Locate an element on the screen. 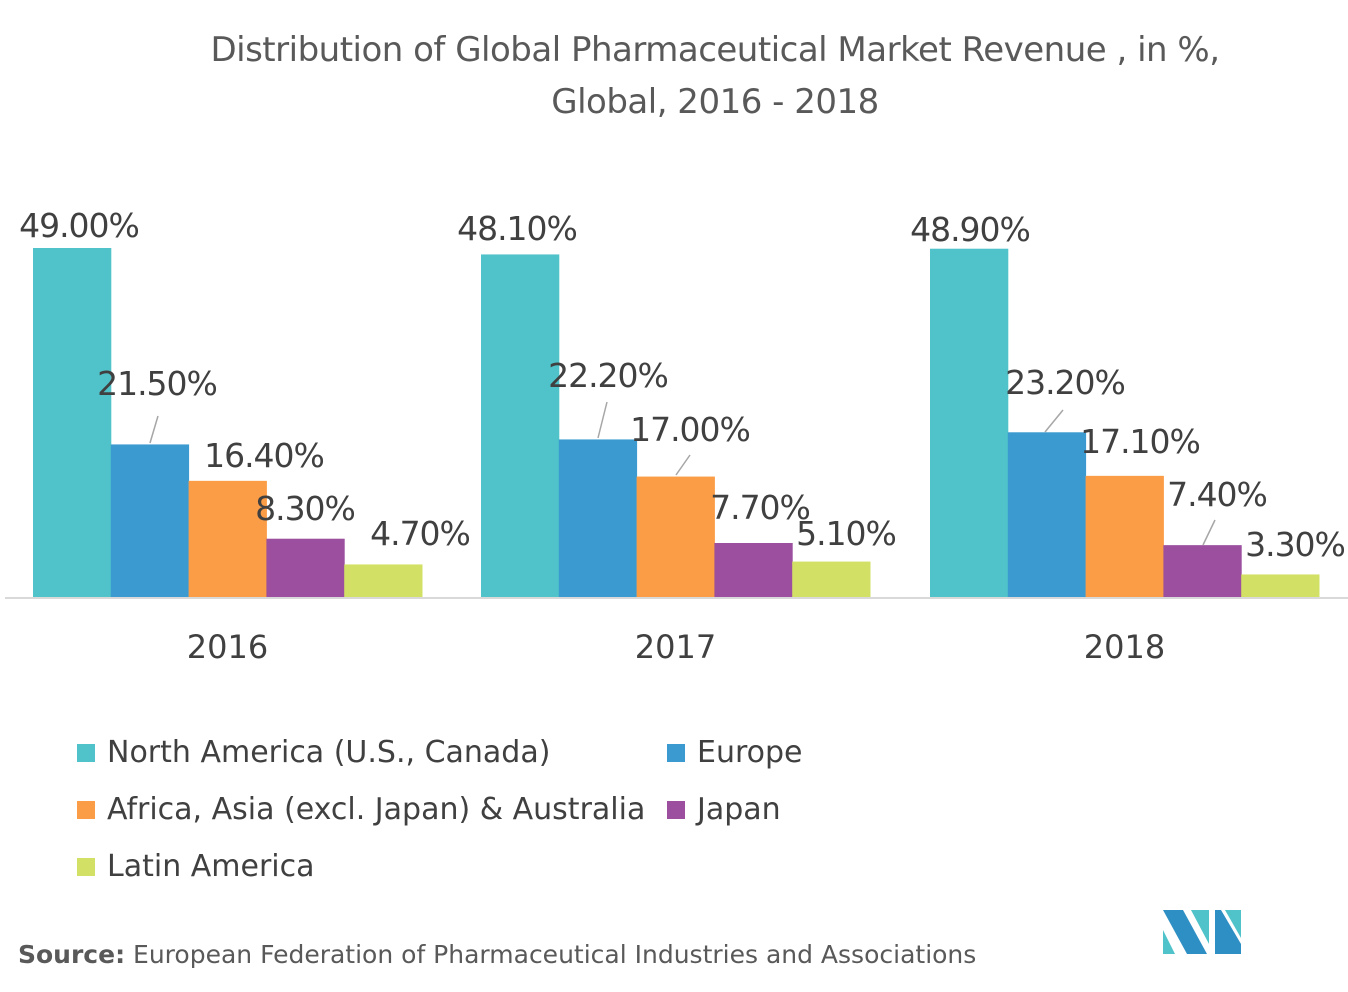 This screenshot has height=992, width=1348. legend-item-north-america: North America (U.S., Canada) is located at coordinates (313, 752).